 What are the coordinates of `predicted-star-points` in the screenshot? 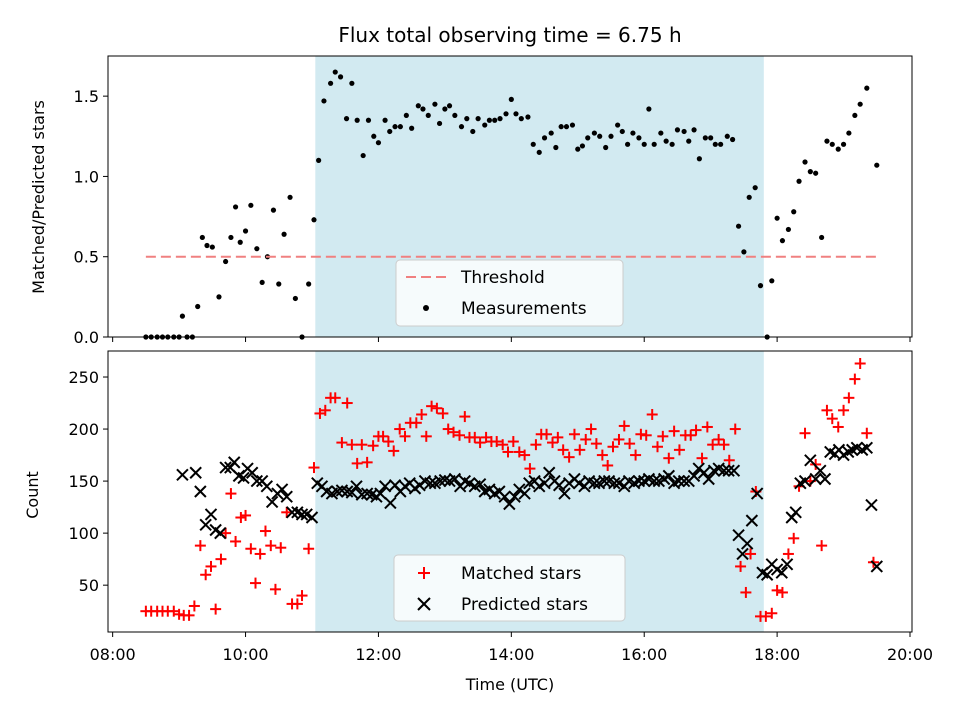 It's located at (529, 511).